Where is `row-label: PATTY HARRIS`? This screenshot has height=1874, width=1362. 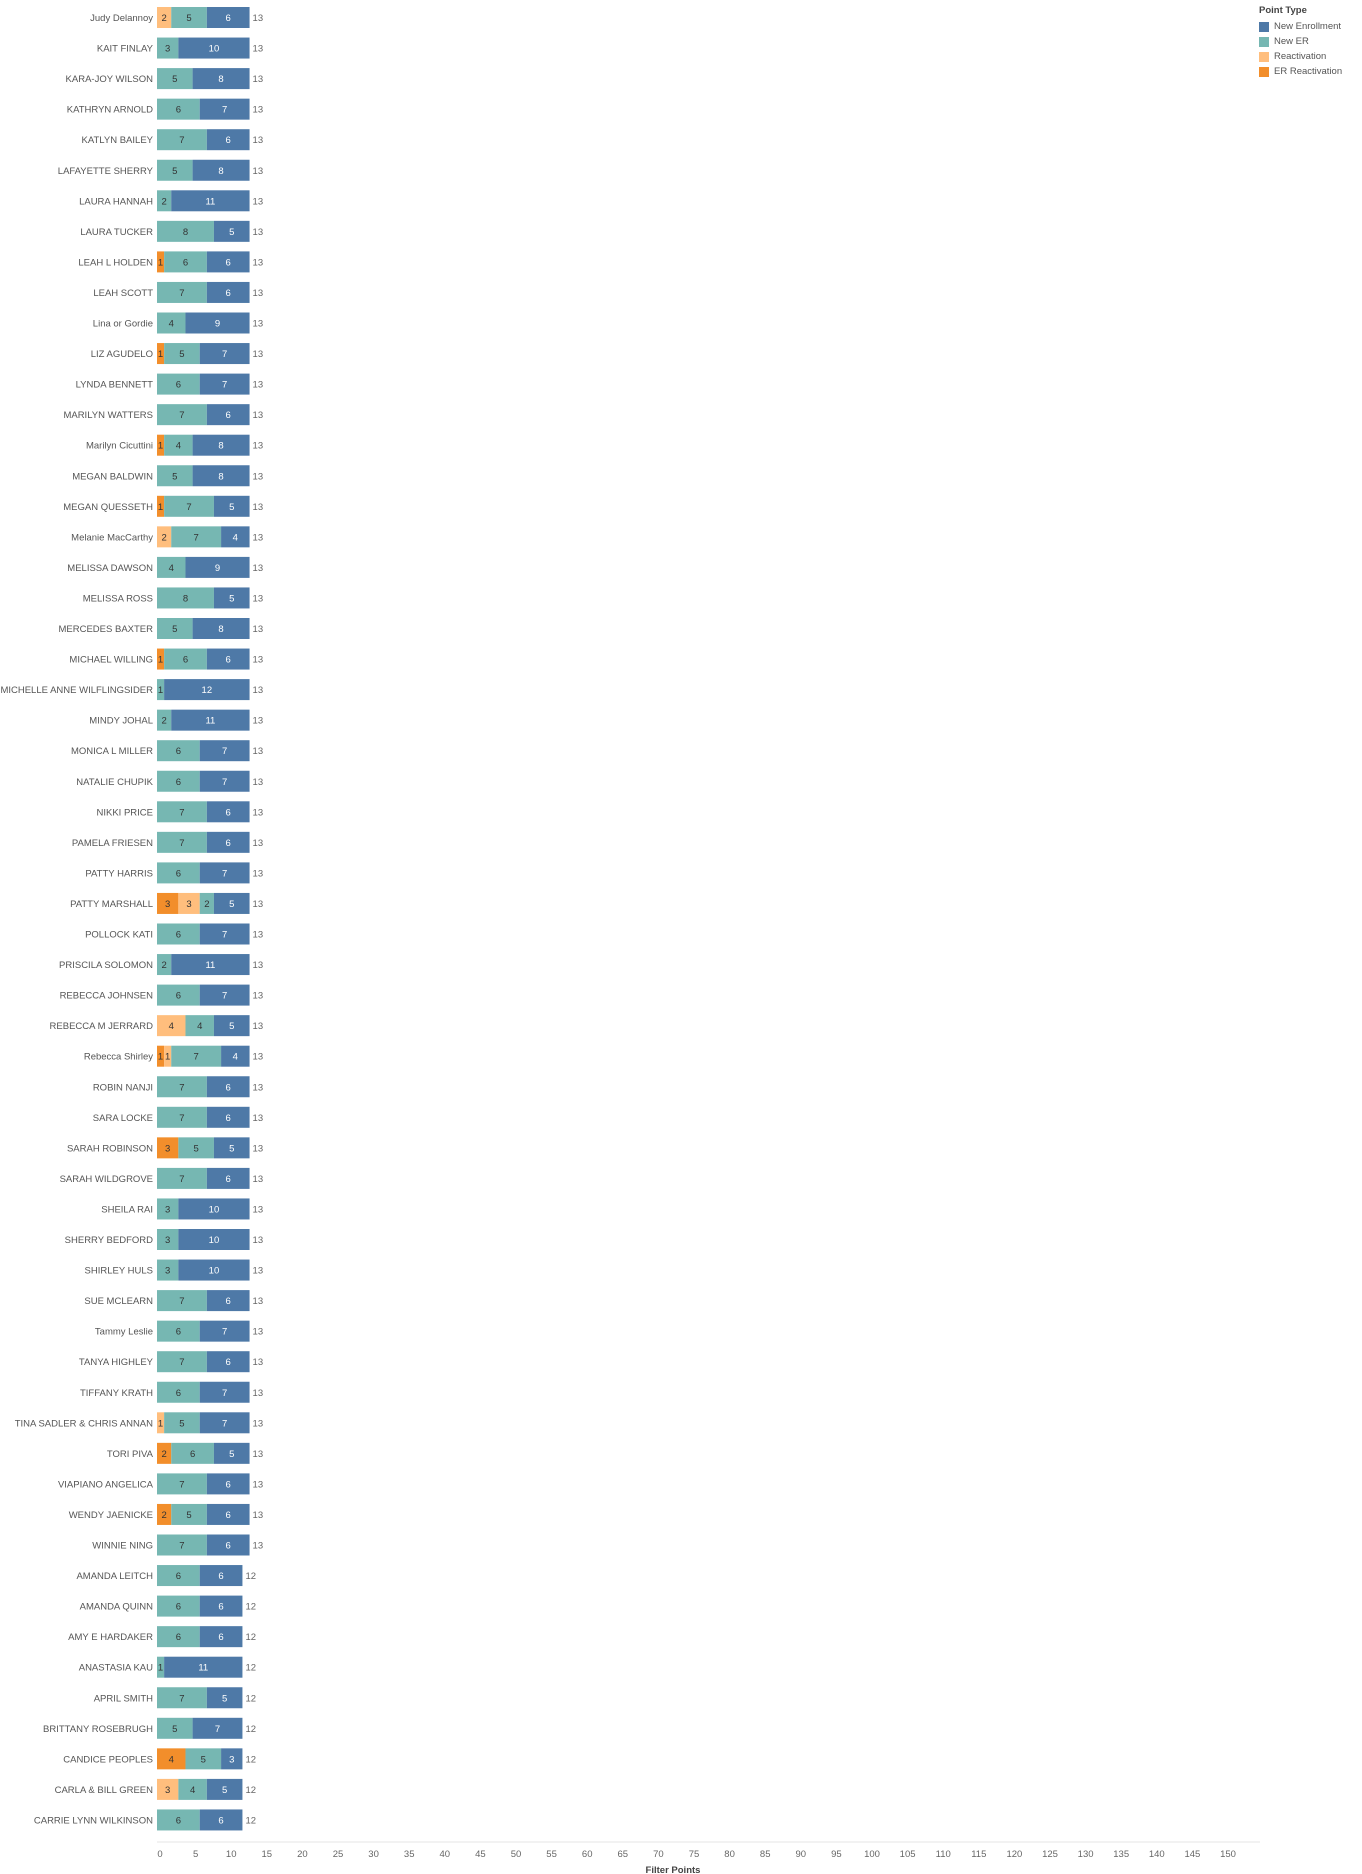
row-label: PATTY HARRIS is located at coordinates (119, 873).